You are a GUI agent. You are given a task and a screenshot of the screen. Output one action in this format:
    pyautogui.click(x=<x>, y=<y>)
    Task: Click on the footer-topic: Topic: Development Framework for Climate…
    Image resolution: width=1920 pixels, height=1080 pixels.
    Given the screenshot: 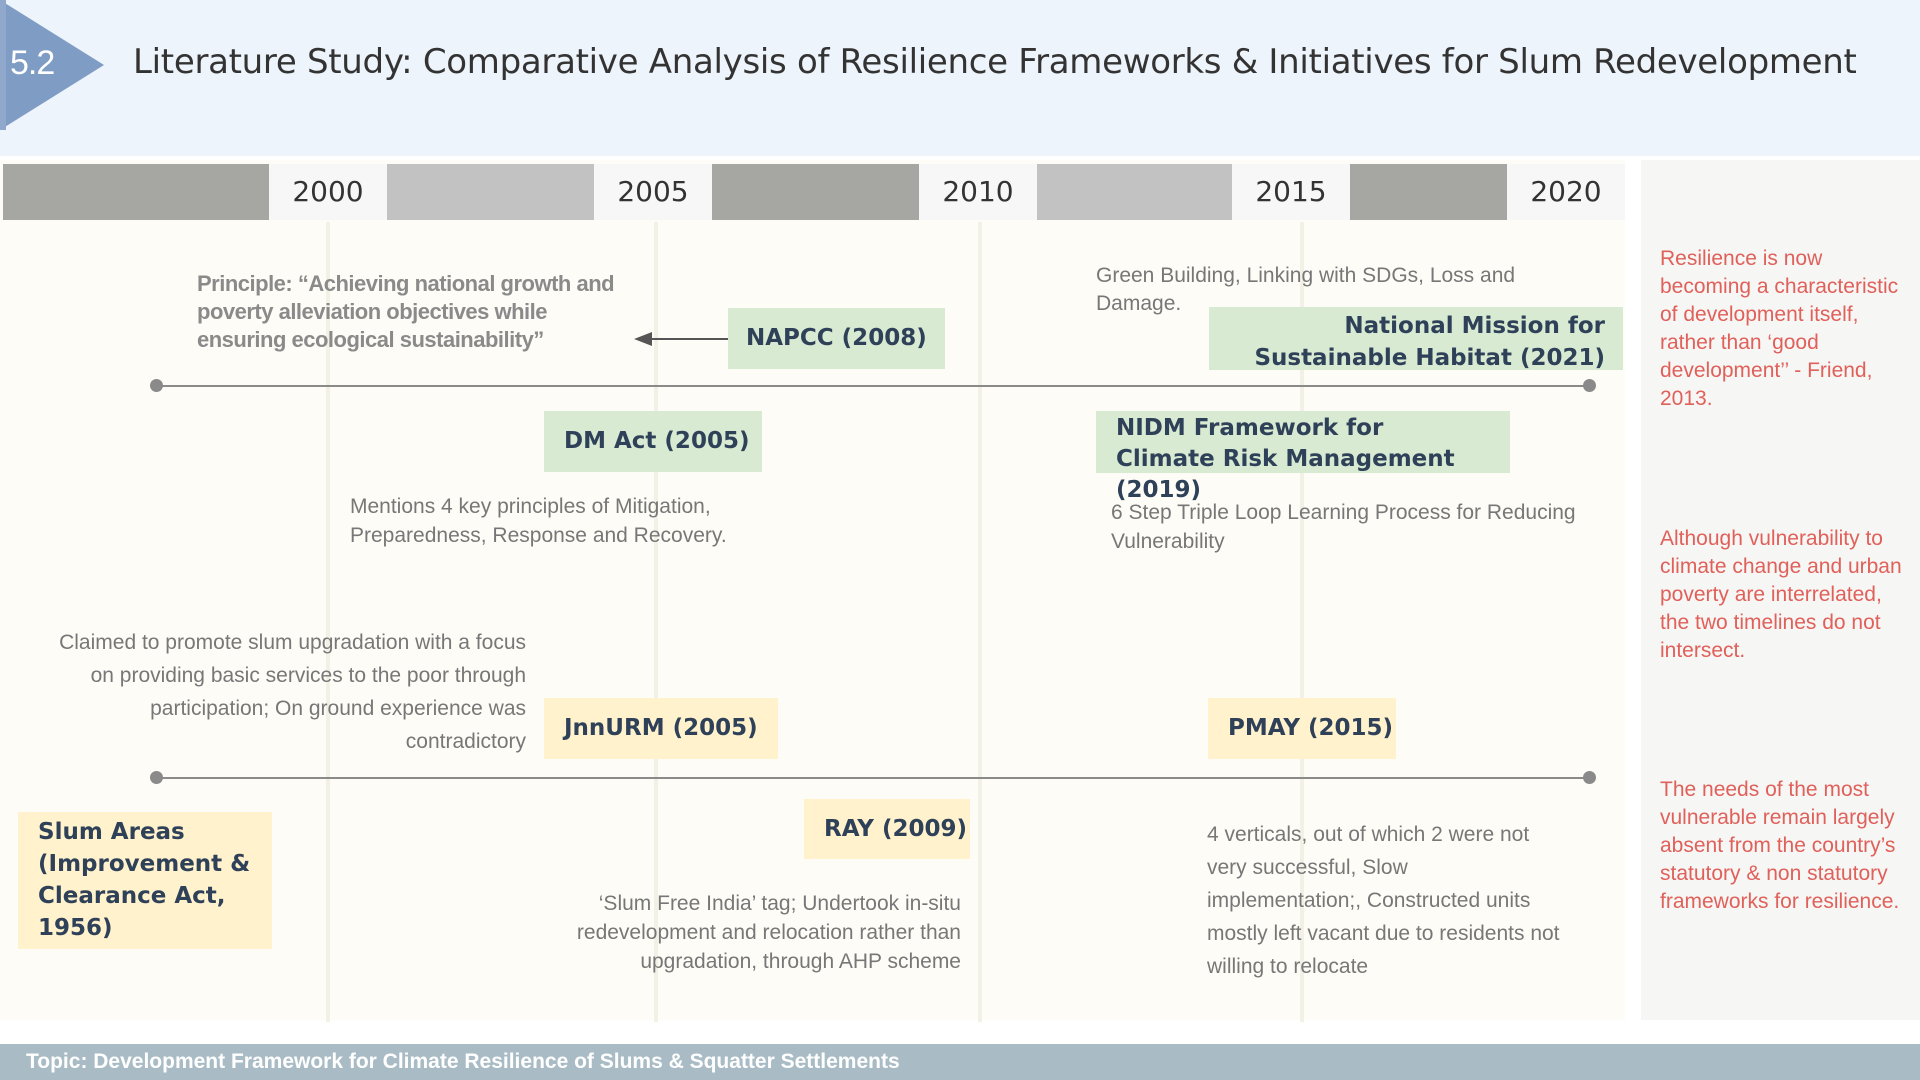 What is the action you would take?
    pyautogui.click(x=463, y=1061)
    